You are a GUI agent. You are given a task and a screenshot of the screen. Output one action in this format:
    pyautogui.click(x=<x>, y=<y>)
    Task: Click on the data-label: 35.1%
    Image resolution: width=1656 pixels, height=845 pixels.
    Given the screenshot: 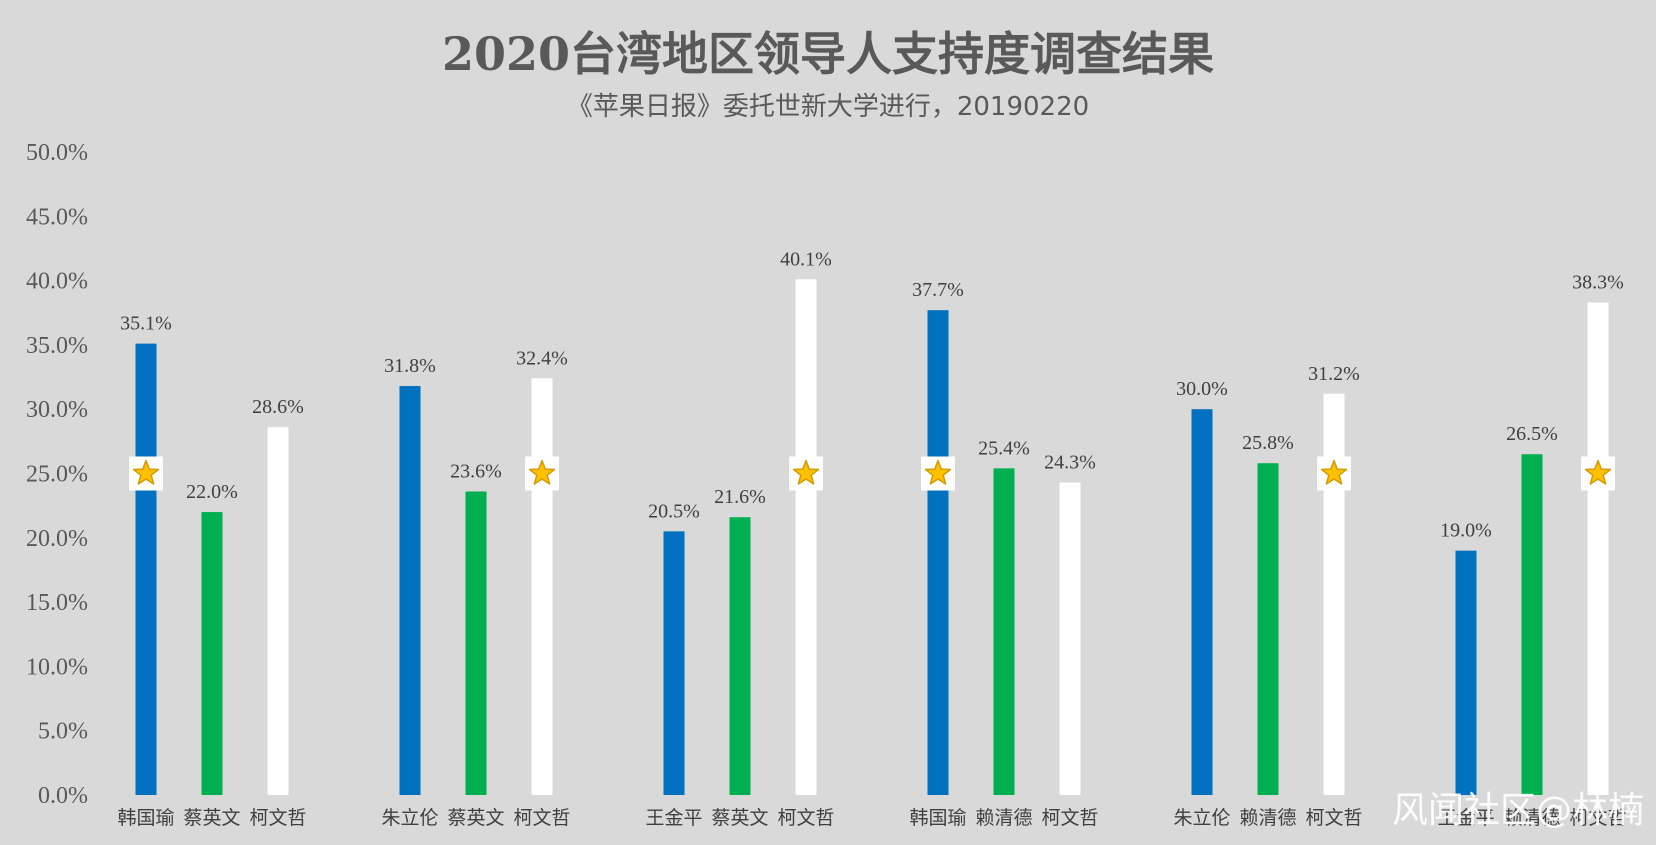 What is the action you would take?
    pyautogui.click(x=146, y=324)
    